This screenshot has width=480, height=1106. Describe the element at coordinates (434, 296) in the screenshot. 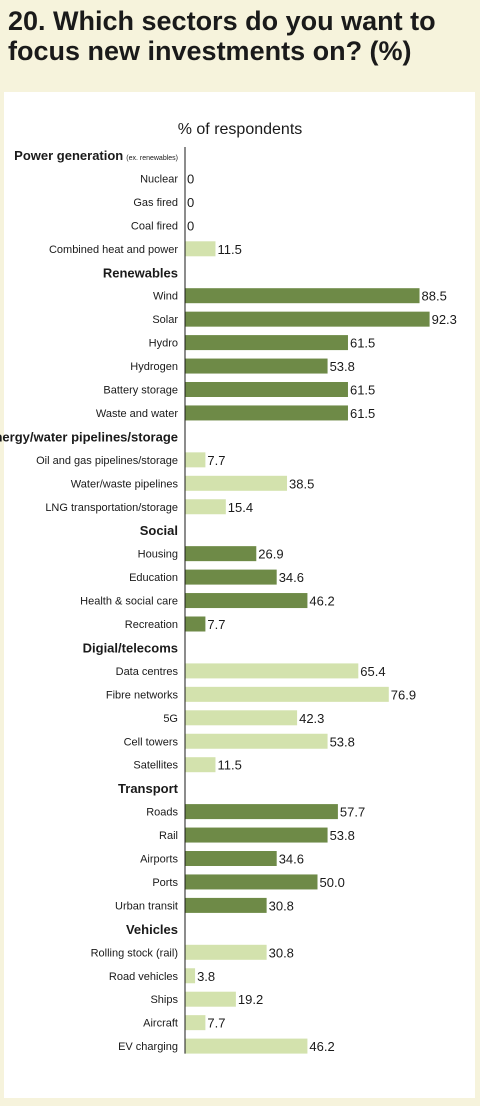

I see `value-label: 88.5` at that location.